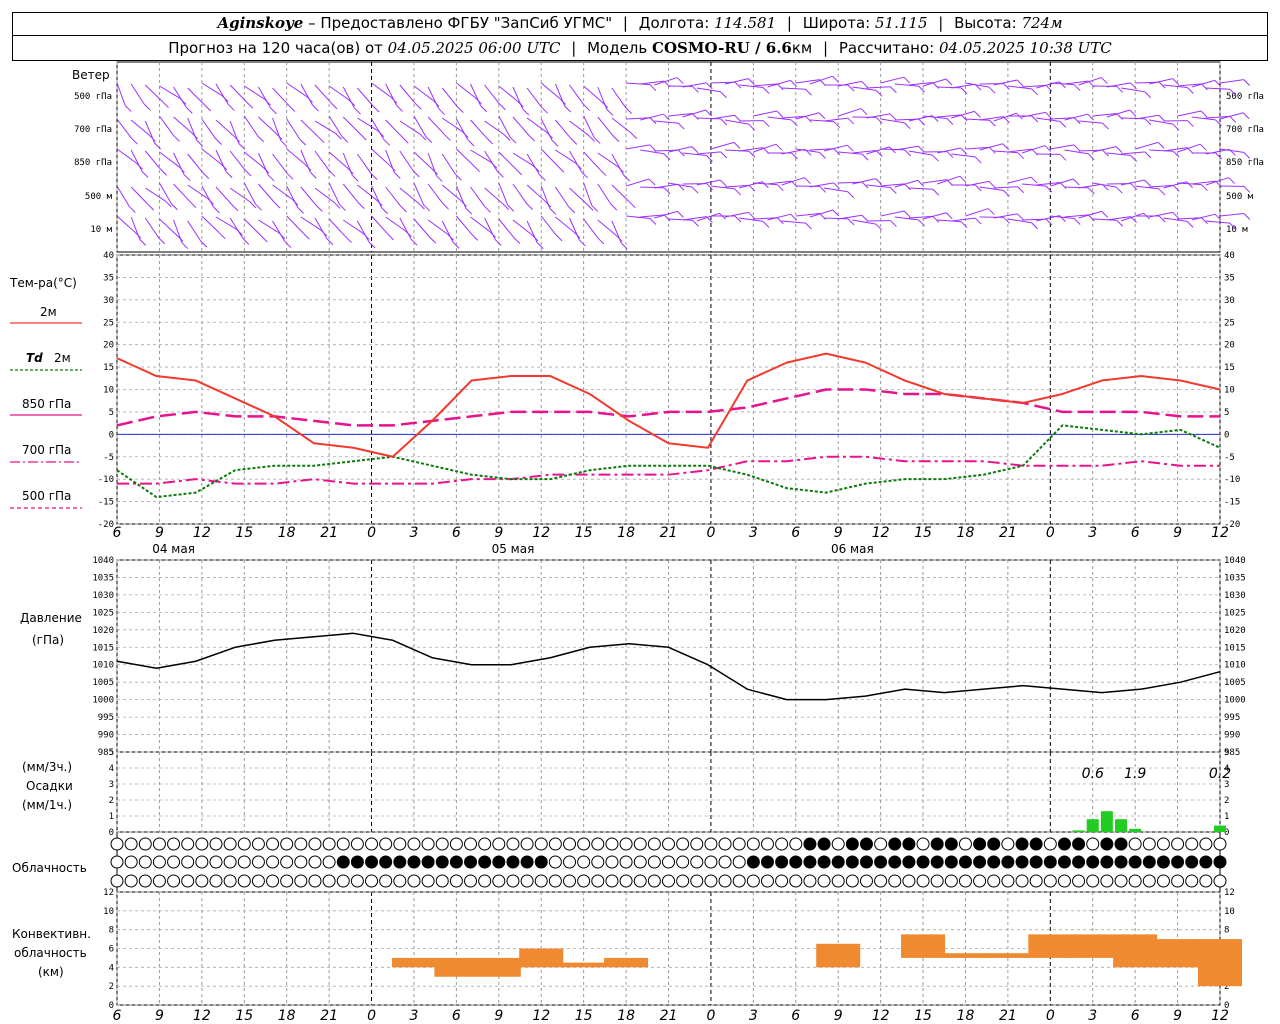 Image resolution: width=1280 pixels, height=1024 pixels. What do you see at coordinates (106, 718) in the screenshot?
I see `y-tick-left: 995` at bounding box center [106, 718].